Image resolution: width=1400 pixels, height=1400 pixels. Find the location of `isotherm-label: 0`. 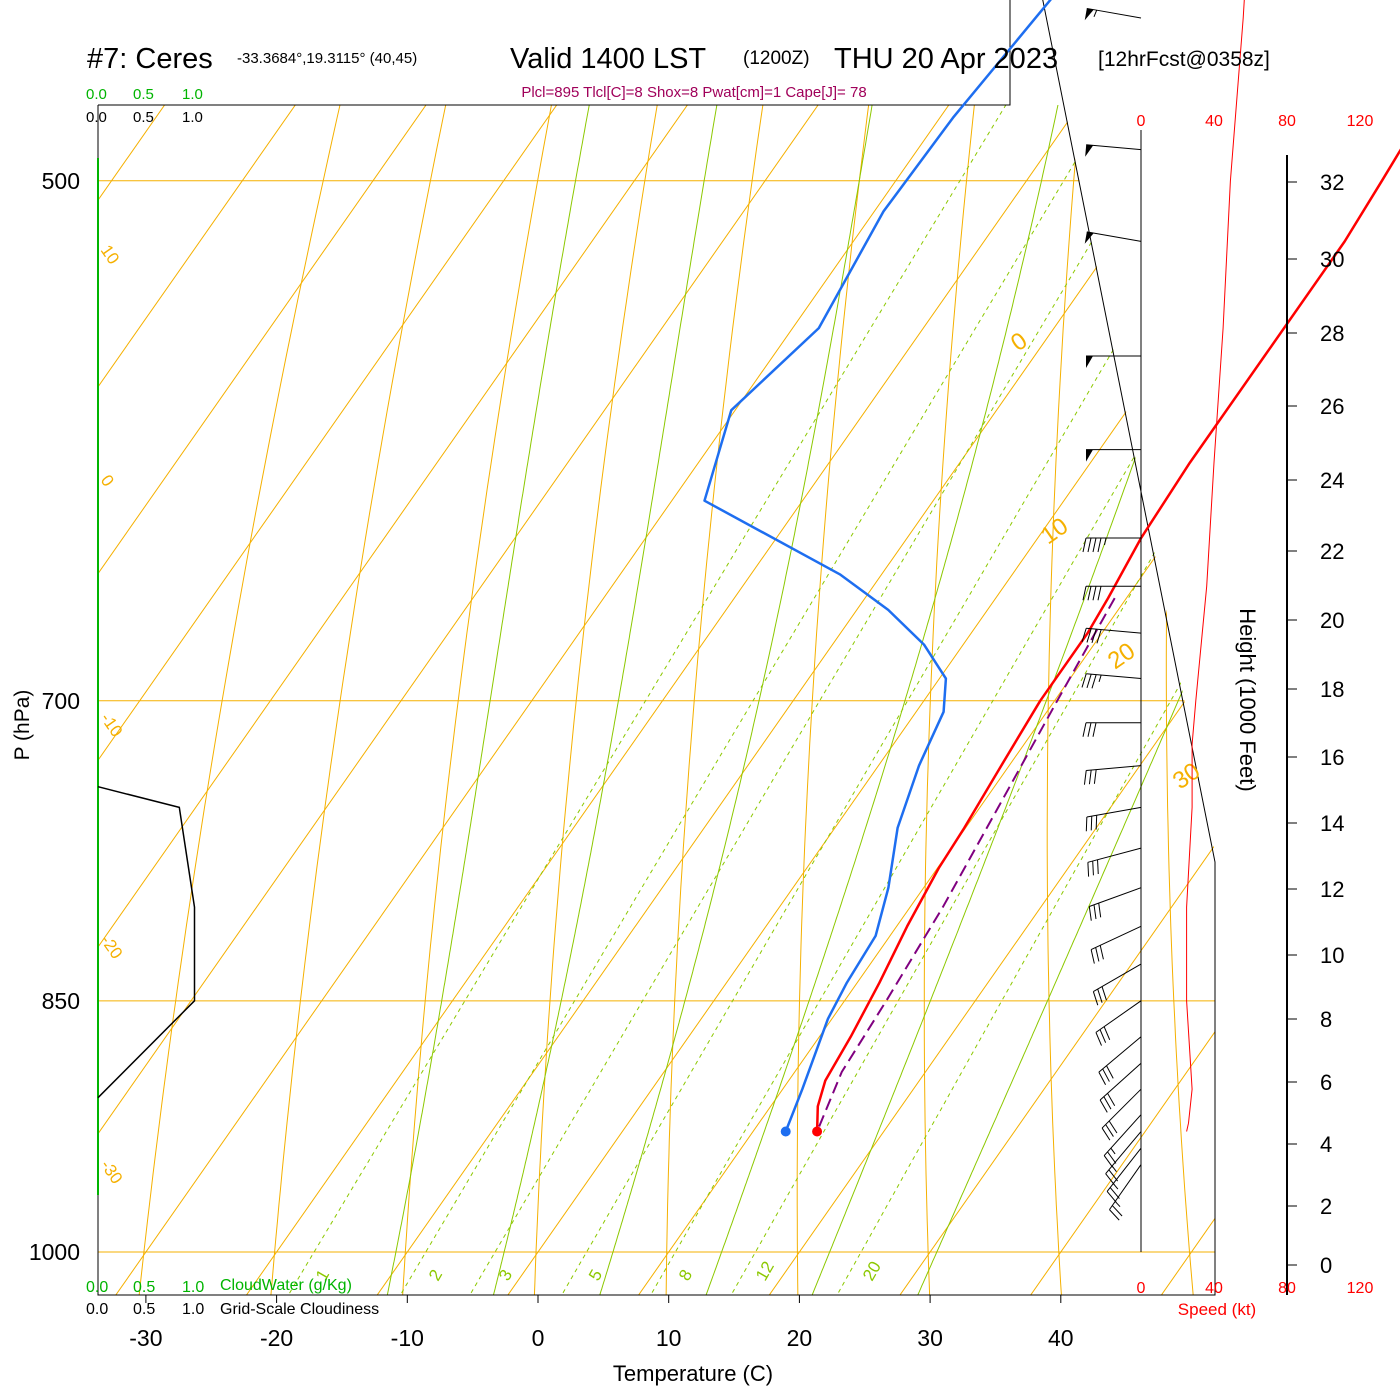

isotherm-label: 0 is located at coordinates (107, 480).